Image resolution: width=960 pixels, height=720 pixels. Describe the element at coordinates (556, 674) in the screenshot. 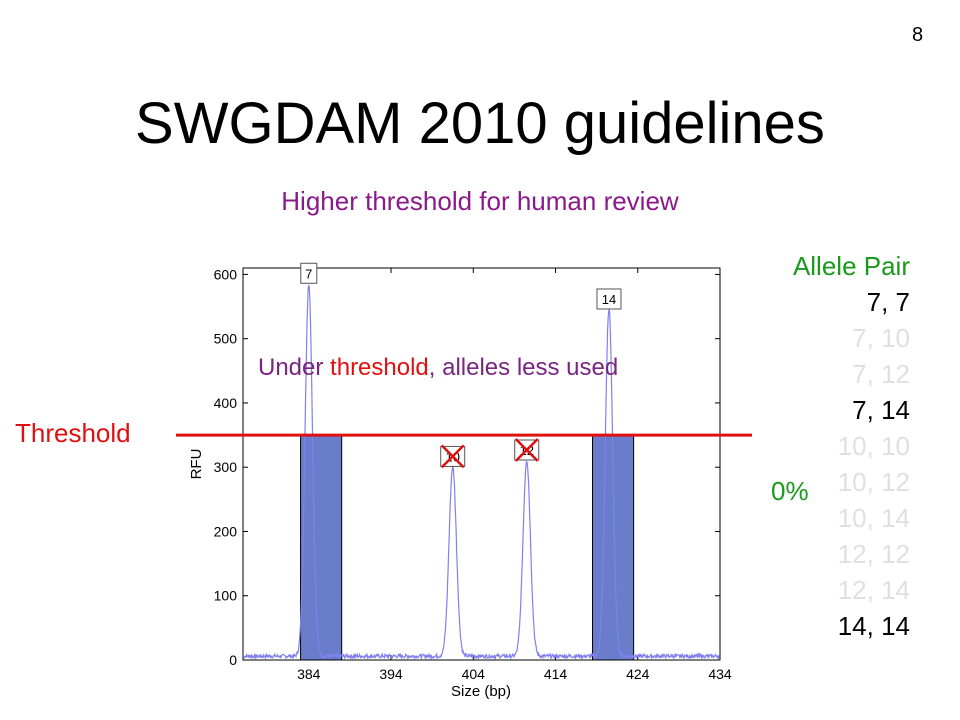

I see `x-tick-label: 414` at that location.